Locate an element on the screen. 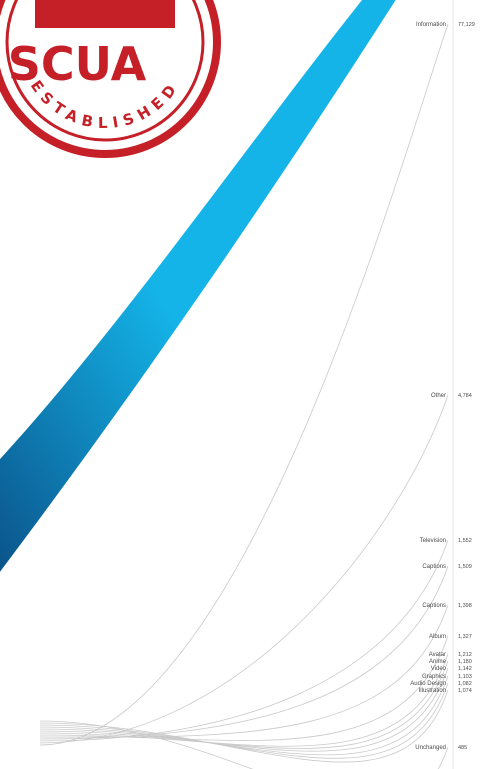 This screenshot has width=502, height=769. node-label: Video is located at coordinates (439, 669).